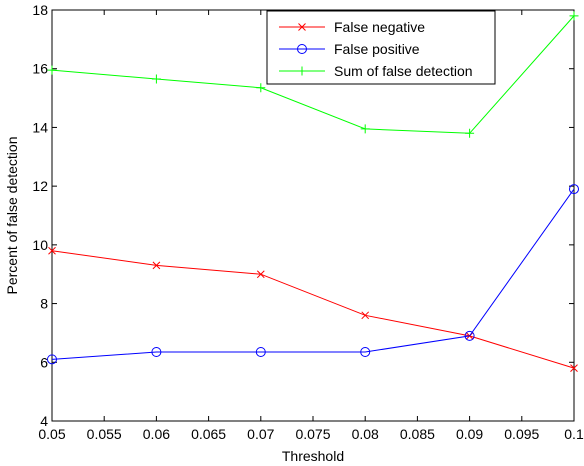 The image size is (584, 466). I want to click on y-tick-label: 8, so click(44, 304).